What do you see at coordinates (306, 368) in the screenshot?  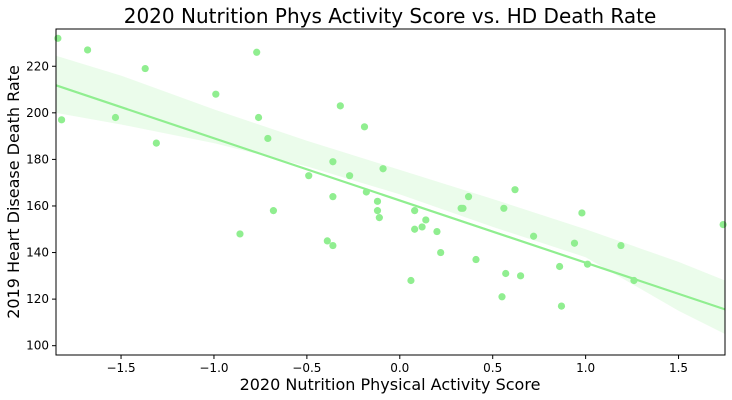 I see `x-tick-label: −0.5` at bounding box center [306, 368].